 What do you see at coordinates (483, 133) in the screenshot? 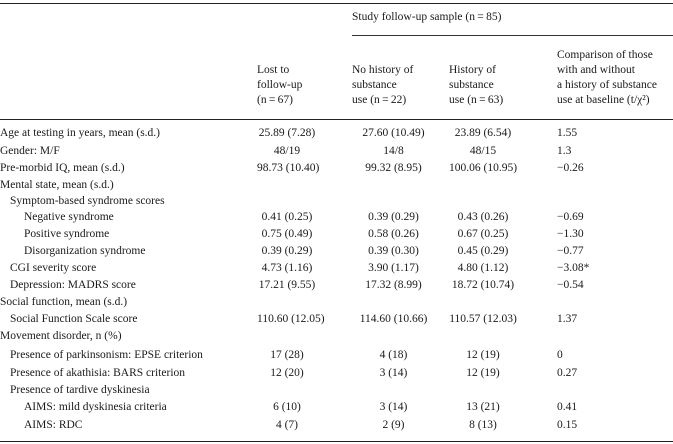
I see `table-cell: 23.89 (6.54)` at bounding box center [483, 133].